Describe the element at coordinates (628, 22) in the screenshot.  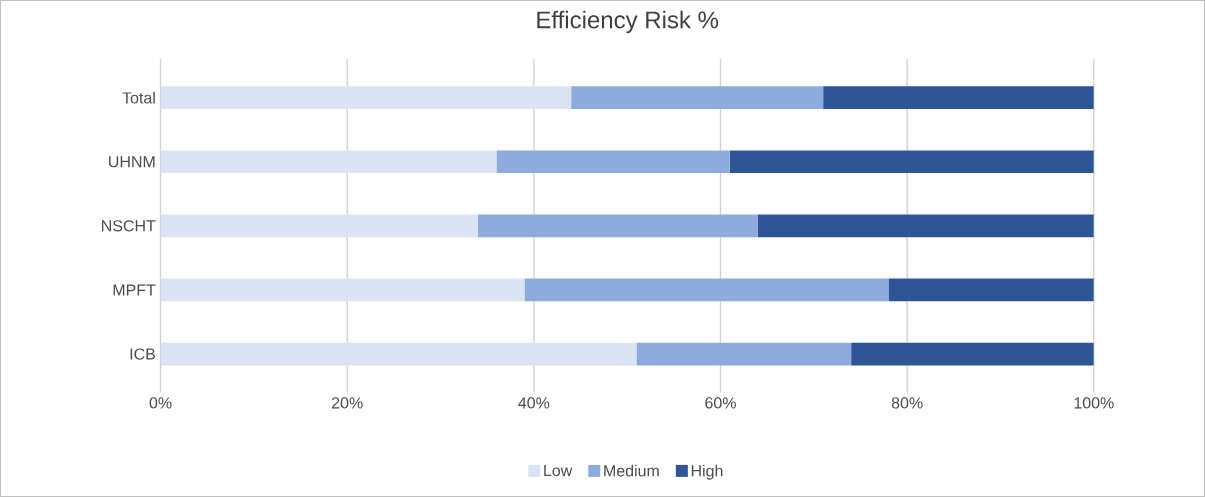
I see `chart-title: Efficiency Risk %` at that location.